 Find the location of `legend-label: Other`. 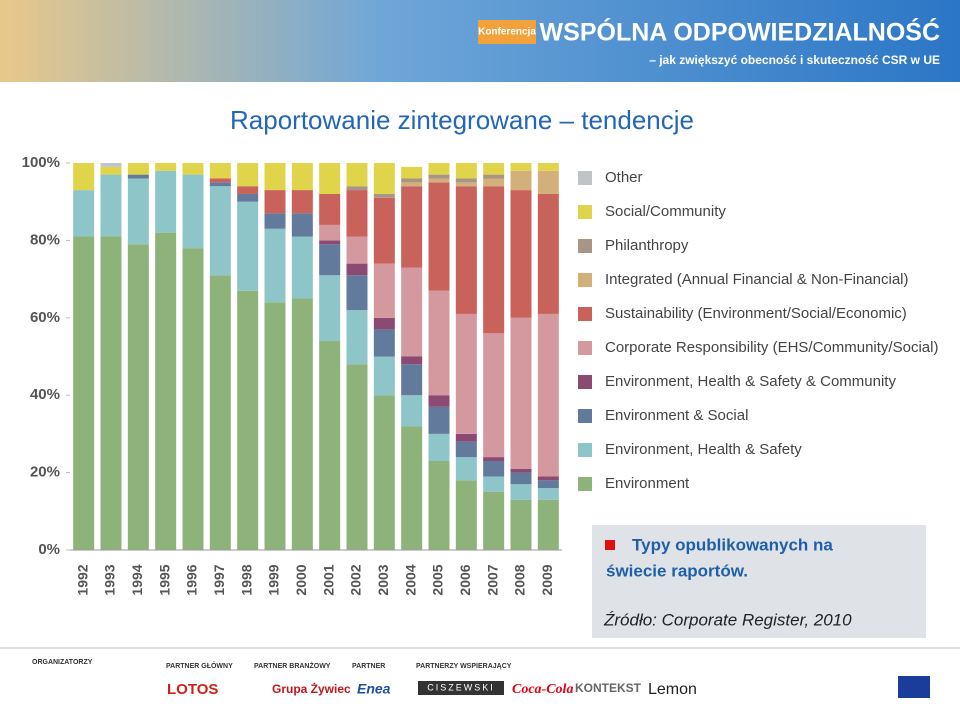

legend-label: Other is located at coordinates (624, 177).